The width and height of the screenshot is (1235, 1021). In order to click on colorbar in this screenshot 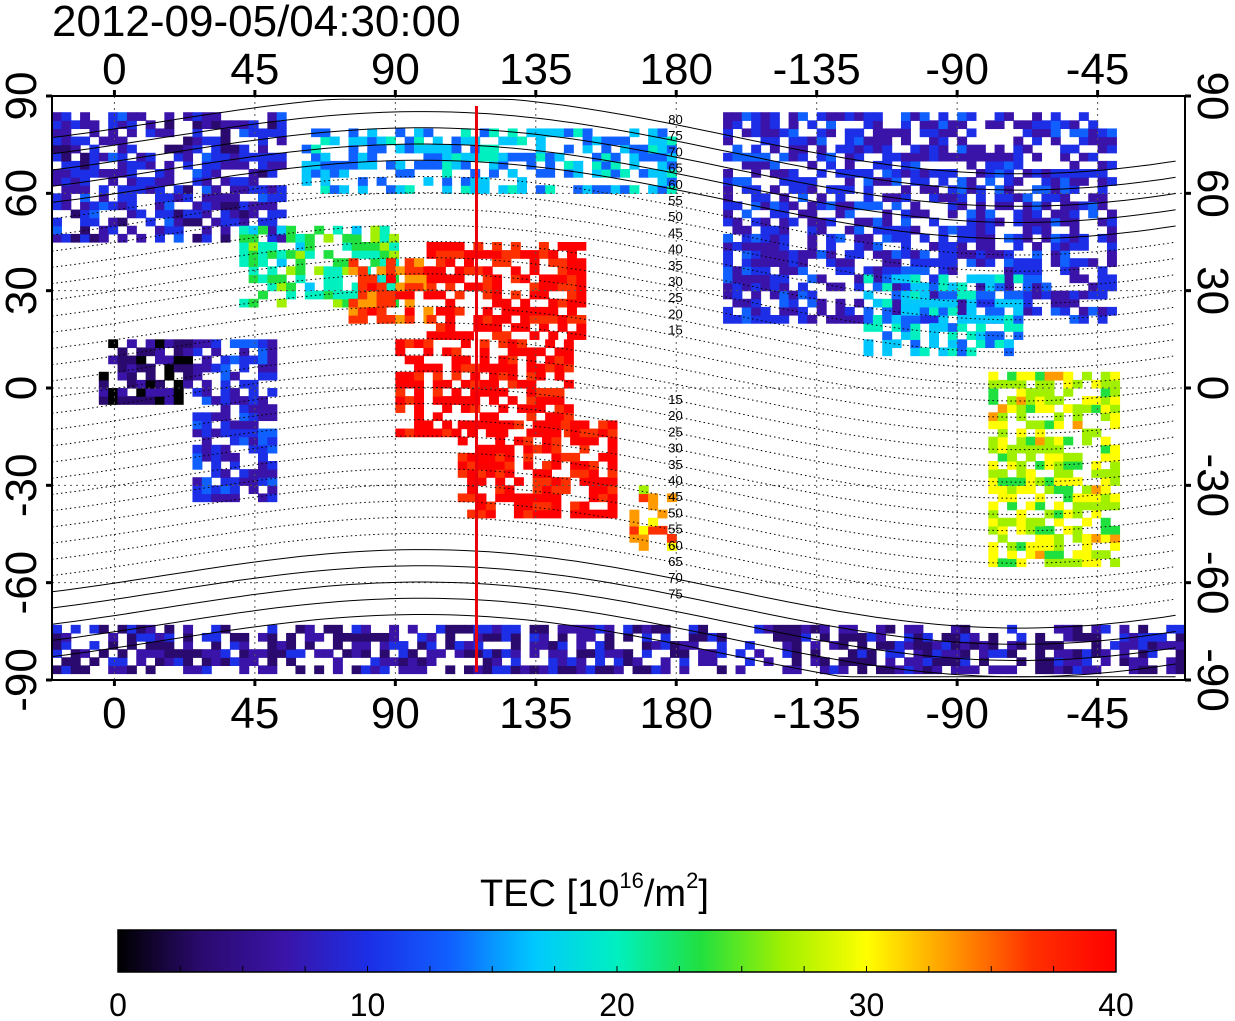, I will do `click(617, 951)`.